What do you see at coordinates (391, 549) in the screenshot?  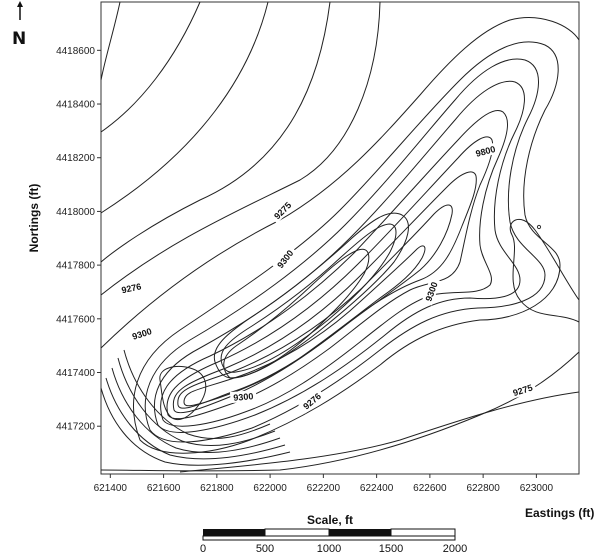 I see `scale-label: 1500` at bounding box center [391, 549].